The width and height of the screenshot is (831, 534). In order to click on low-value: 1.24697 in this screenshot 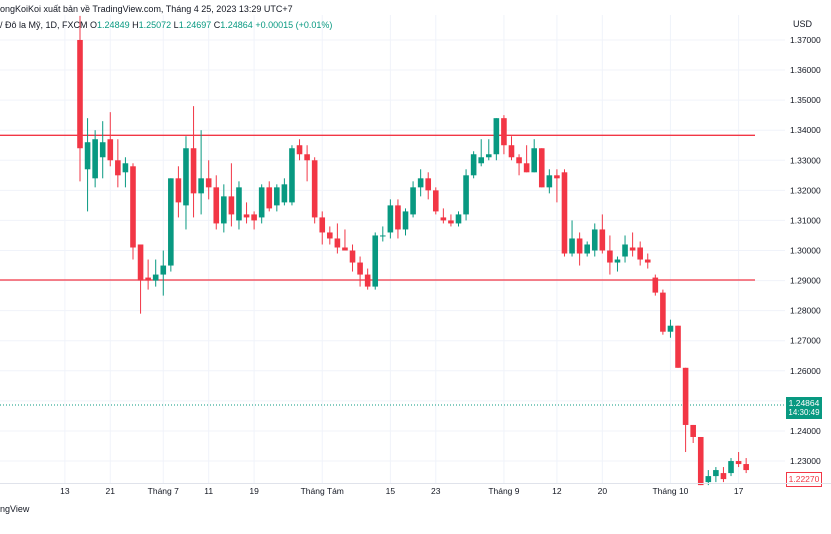, I will do `click(195, 25)`.